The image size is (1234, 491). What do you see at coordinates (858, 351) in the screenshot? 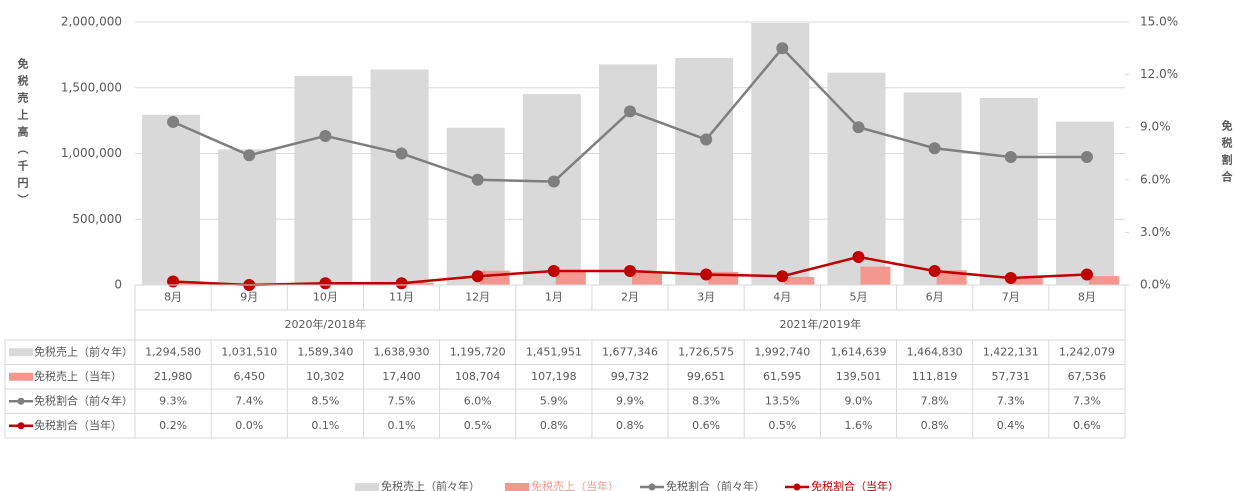
I see `table-cell: 1,614,639` at bounding box center [858, 351].